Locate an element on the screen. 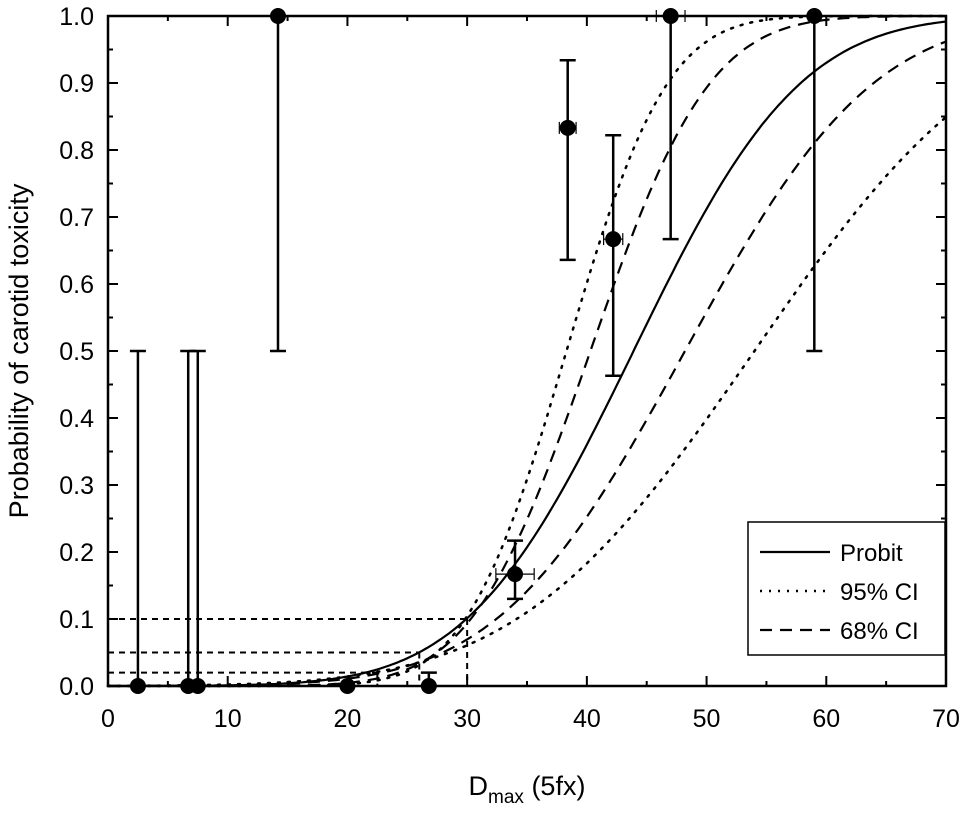  x-tick-label: 30 is located at coordinates (467, 719).